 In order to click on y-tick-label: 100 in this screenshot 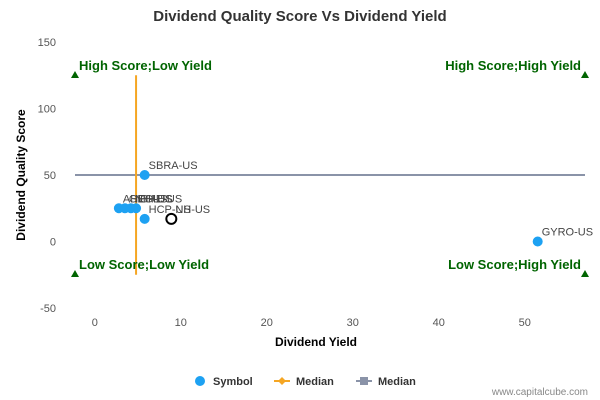, I will do `click(47, 110)`.